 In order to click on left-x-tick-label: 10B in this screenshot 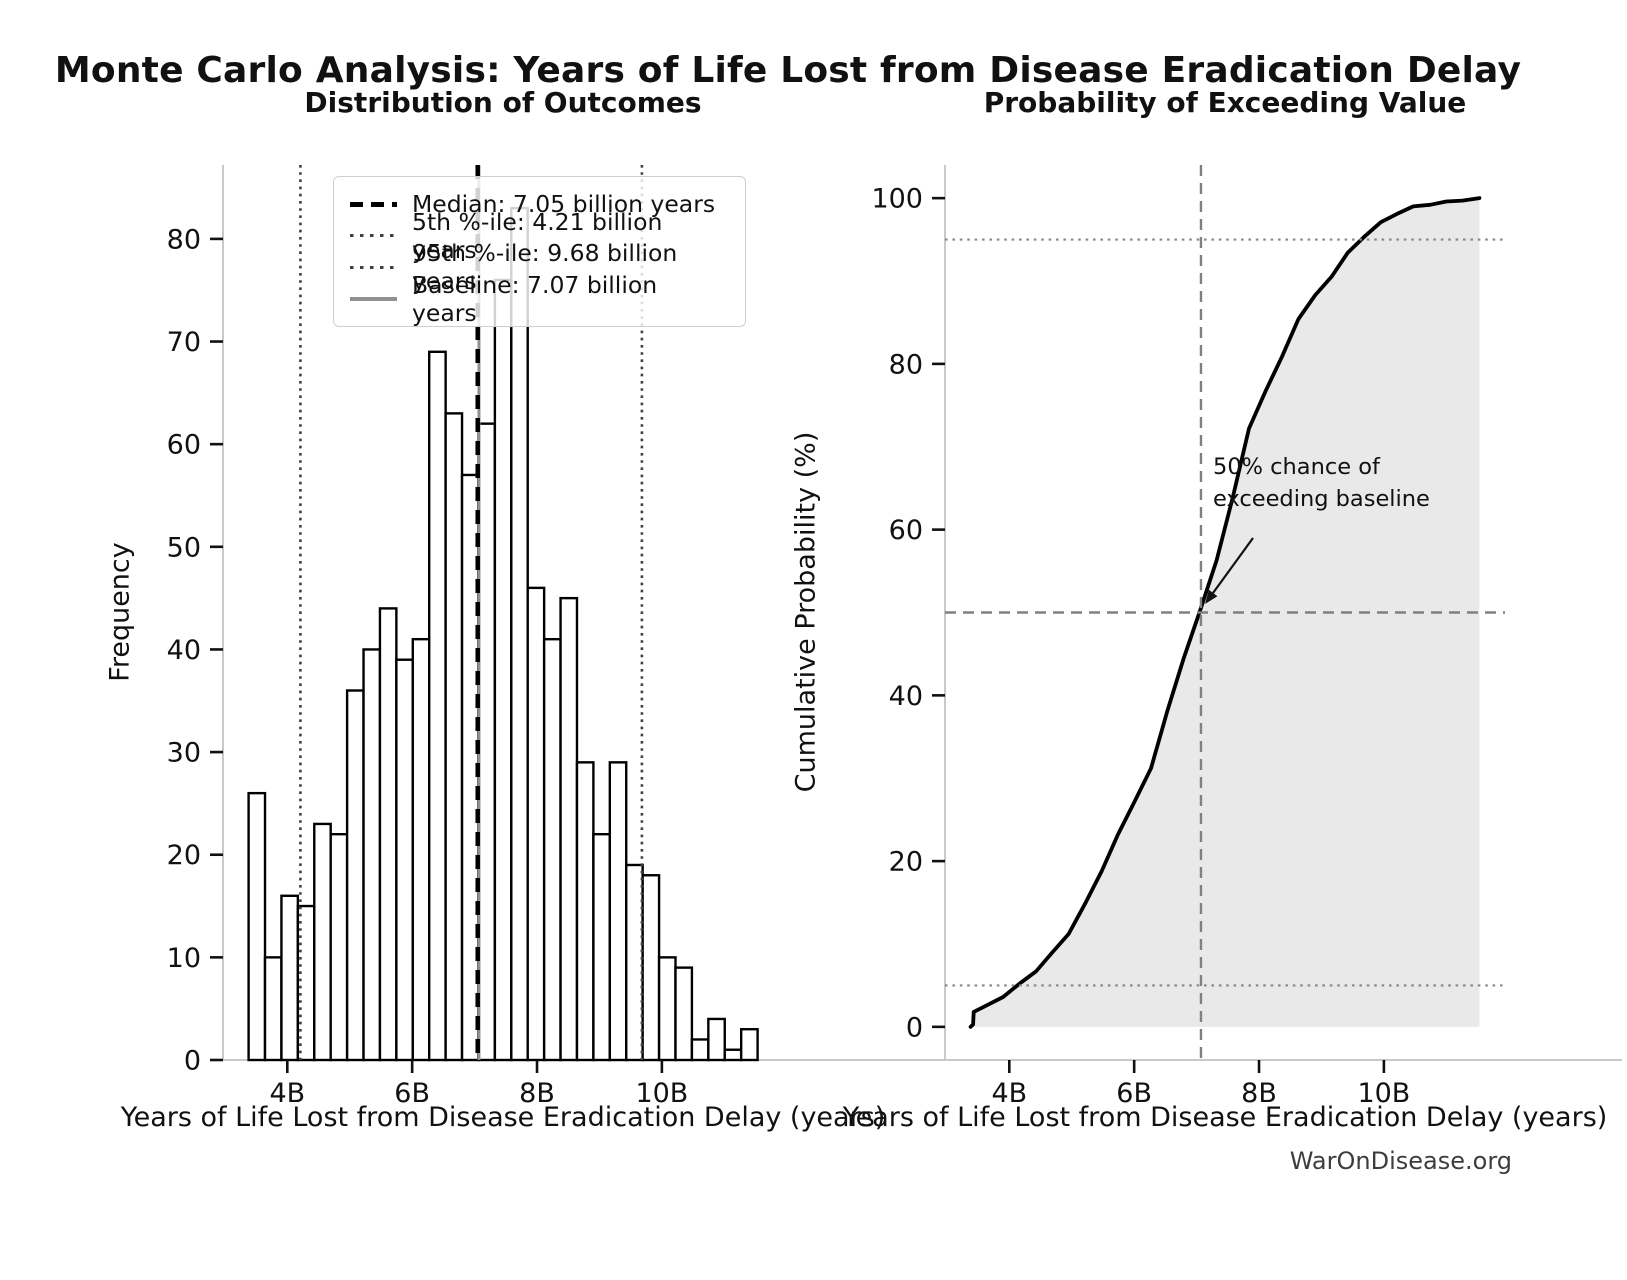, I will do `click(661, 1093)`.